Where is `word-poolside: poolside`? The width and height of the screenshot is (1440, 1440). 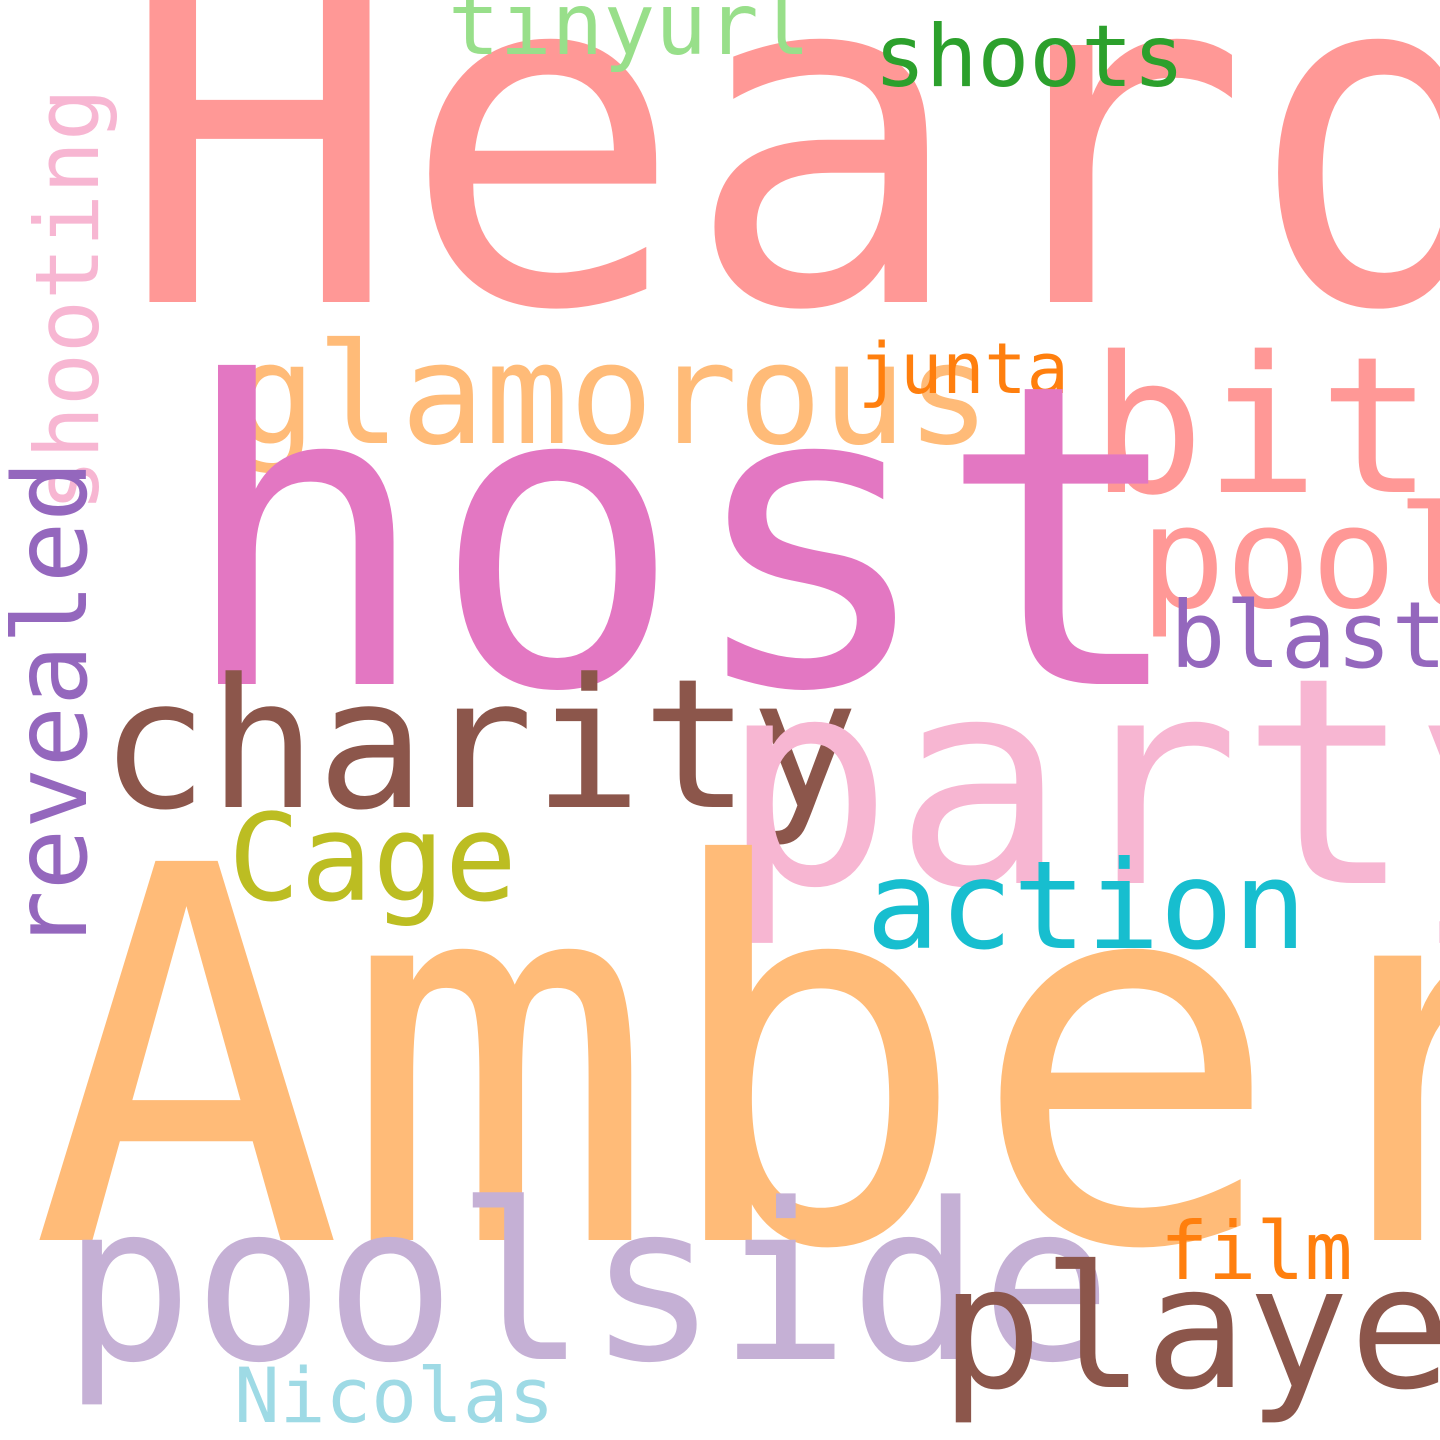 word-poolside: poolside is located at coordinates (587, 1284).